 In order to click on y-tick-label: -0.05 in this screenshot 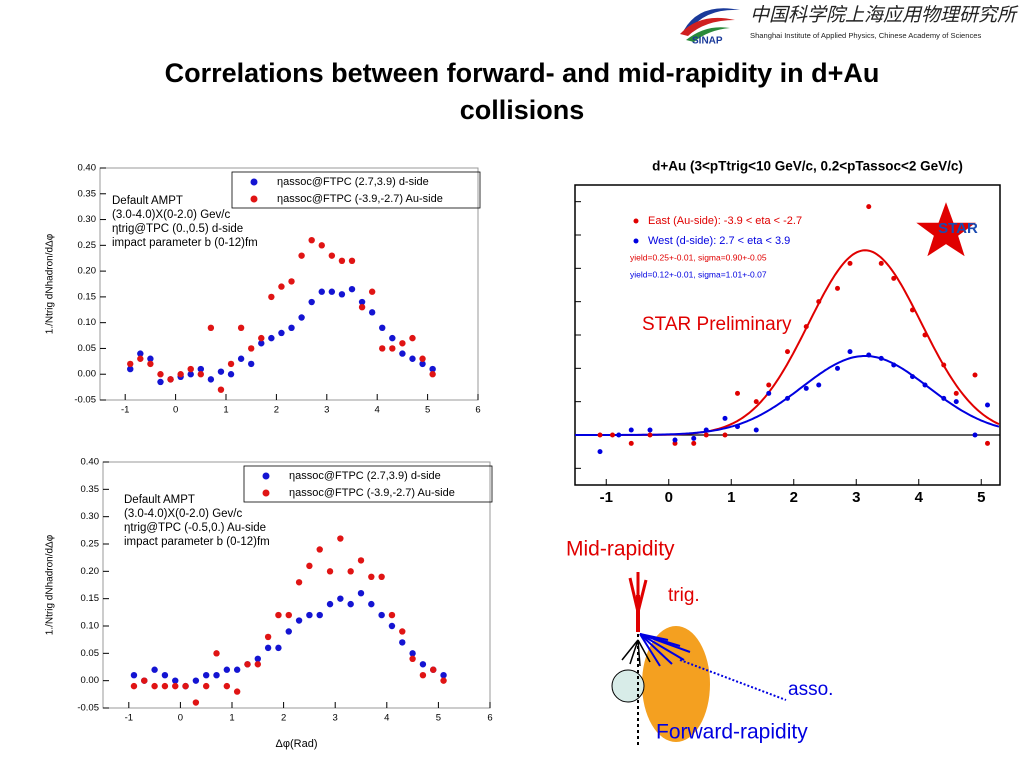, I will do `click(85, 400)`.